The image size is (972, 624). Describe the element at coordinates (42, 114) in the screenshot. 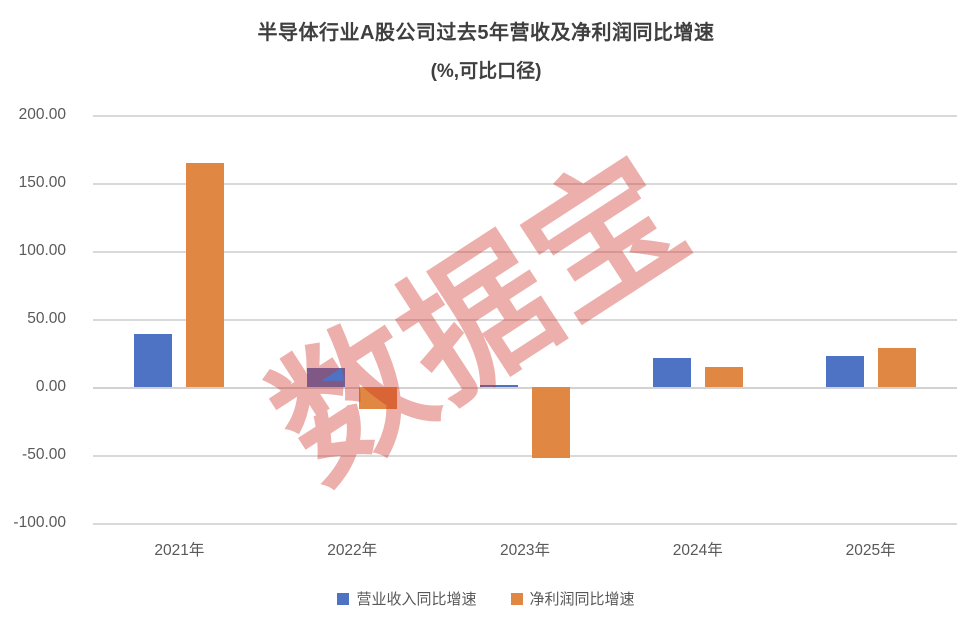

I see `y-tick-label: 200.00` at that location.